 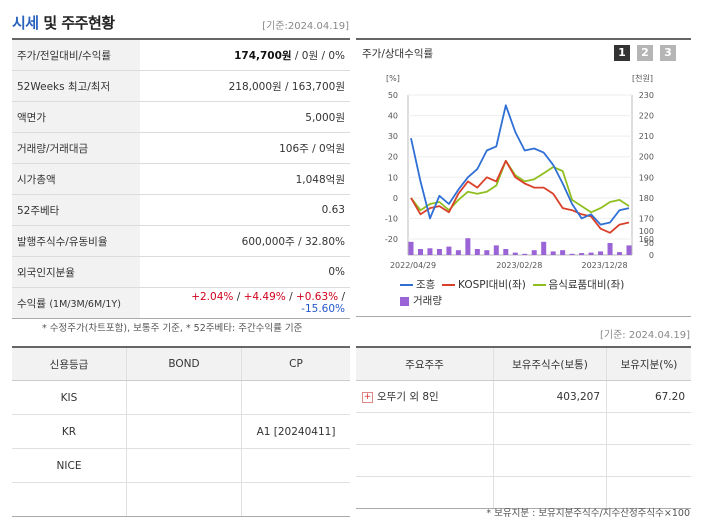 I want to click on quote-value: 600,000주 / 32.80%, so click(x=245, y=241).